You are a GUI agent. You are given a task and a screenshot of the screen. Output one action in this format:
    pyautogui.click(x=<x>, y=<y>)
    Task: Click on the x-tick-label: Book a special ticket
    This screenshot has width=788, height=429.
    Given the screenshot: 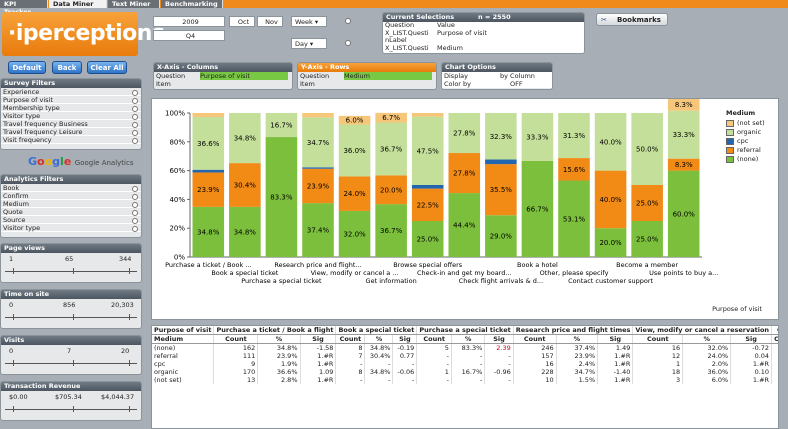 What is the action you would take?
    pyautogui.click(x=244, y=273)
    